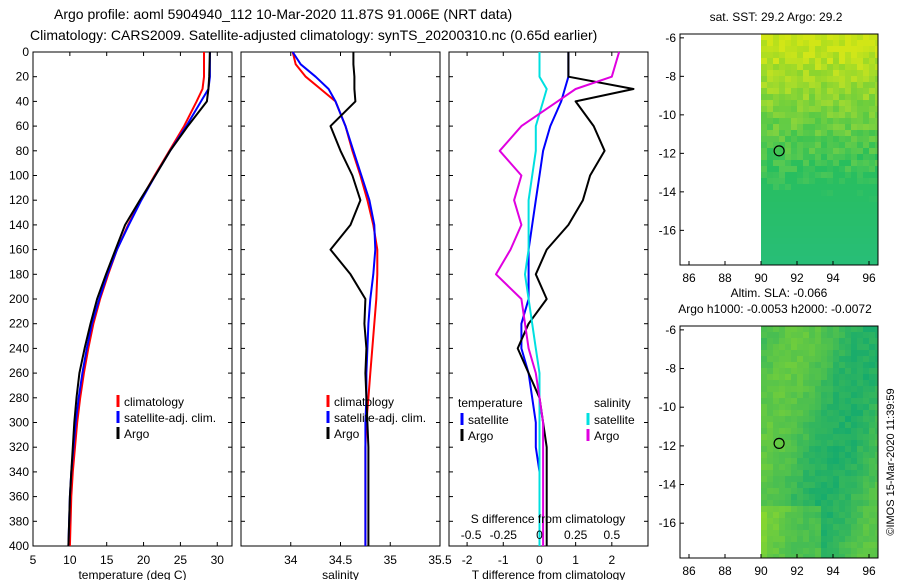  I want to click on temperature-x-axis-label: temperature (deg C), so click(132, 574).